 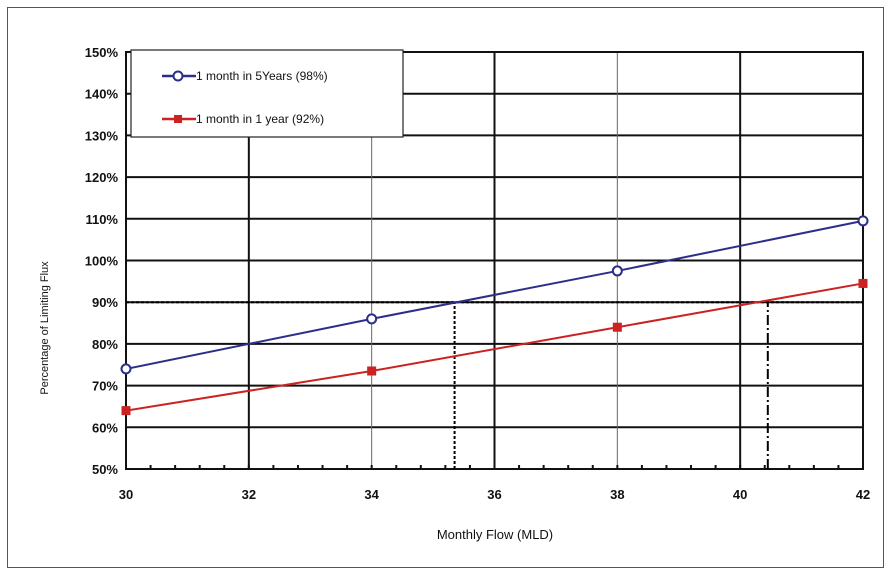 I want to click on y-axis-label: Percentage of Limiting Flux, so click(x=45, y=328).